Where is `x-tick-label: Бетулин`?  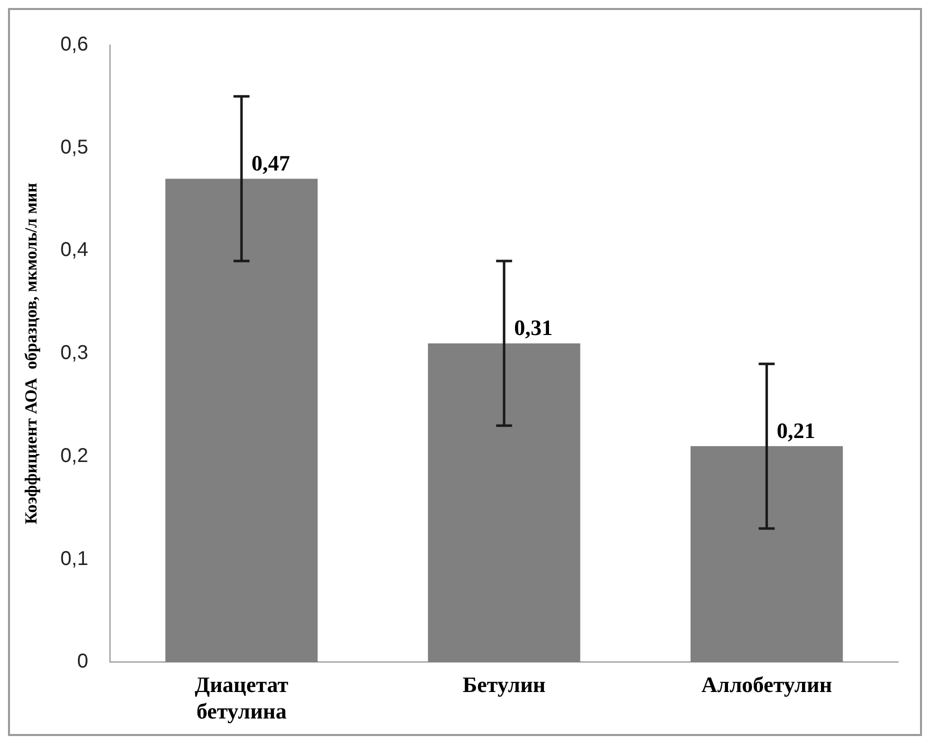
x-tick-label: Бетулин is located at coordinates (504, 685).